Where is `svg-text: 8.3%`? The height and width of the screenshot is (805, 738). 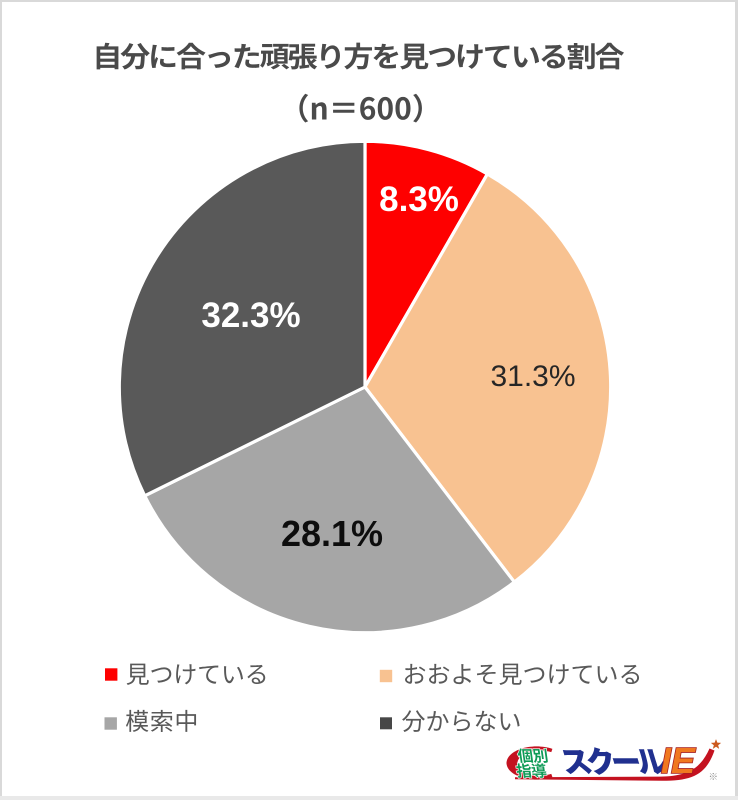
svg-text: 8.3% is located at coordinates (419, 199).